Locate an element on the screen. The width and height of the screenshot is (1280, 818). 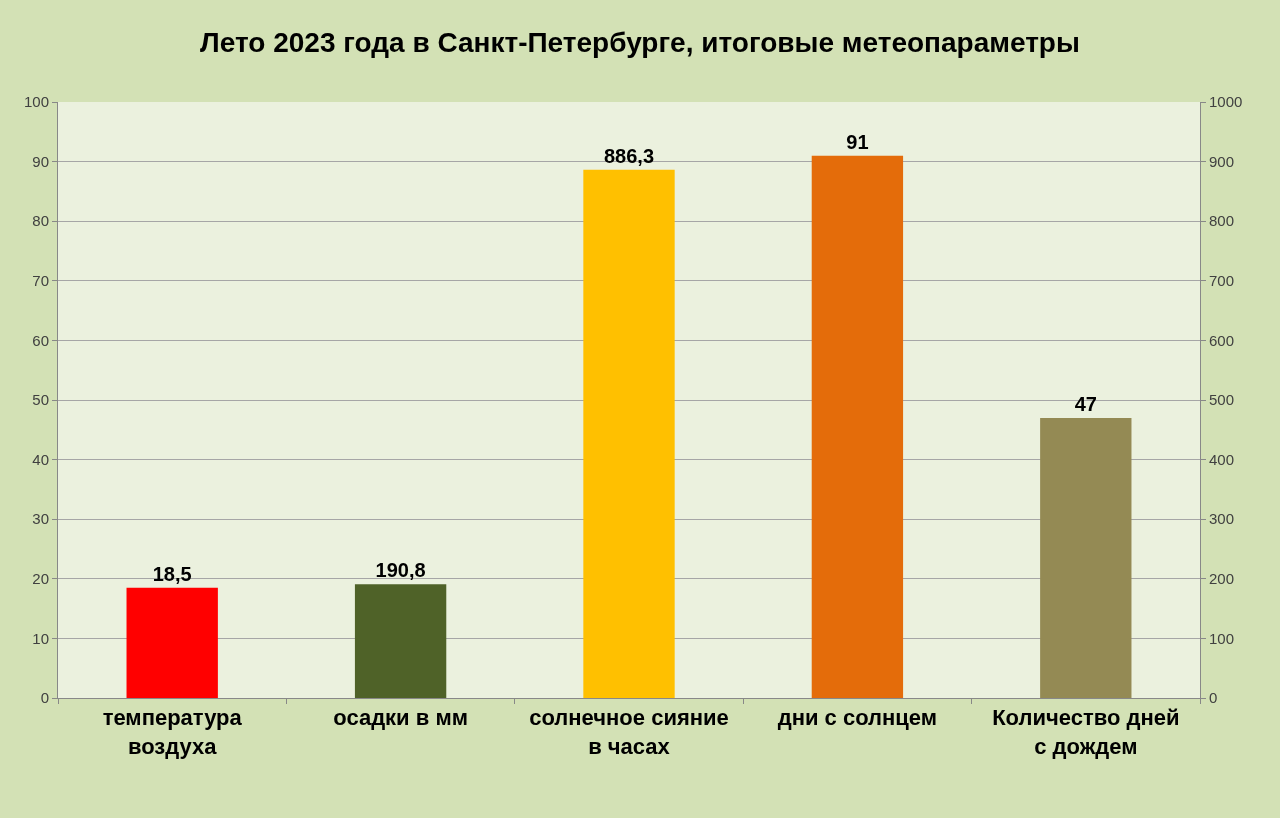
data-label: 18,5 is located at coordinates (172, 573).